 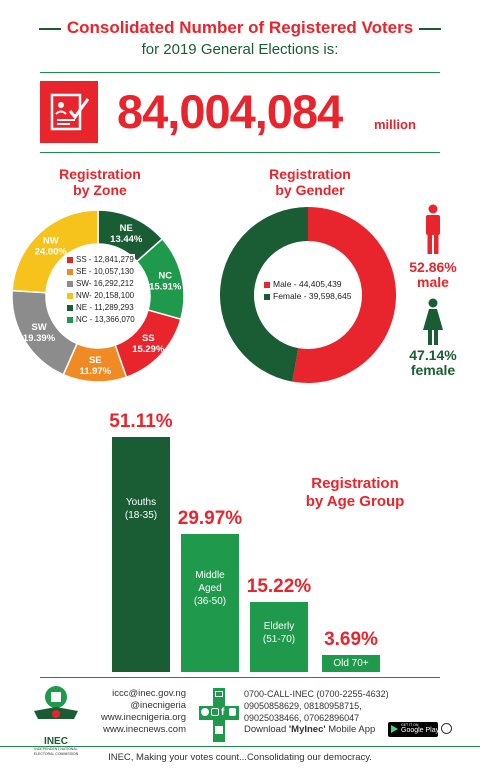 I want to click on contact-phone: 09025038466, 07062896047, so click(x=302, y=718).